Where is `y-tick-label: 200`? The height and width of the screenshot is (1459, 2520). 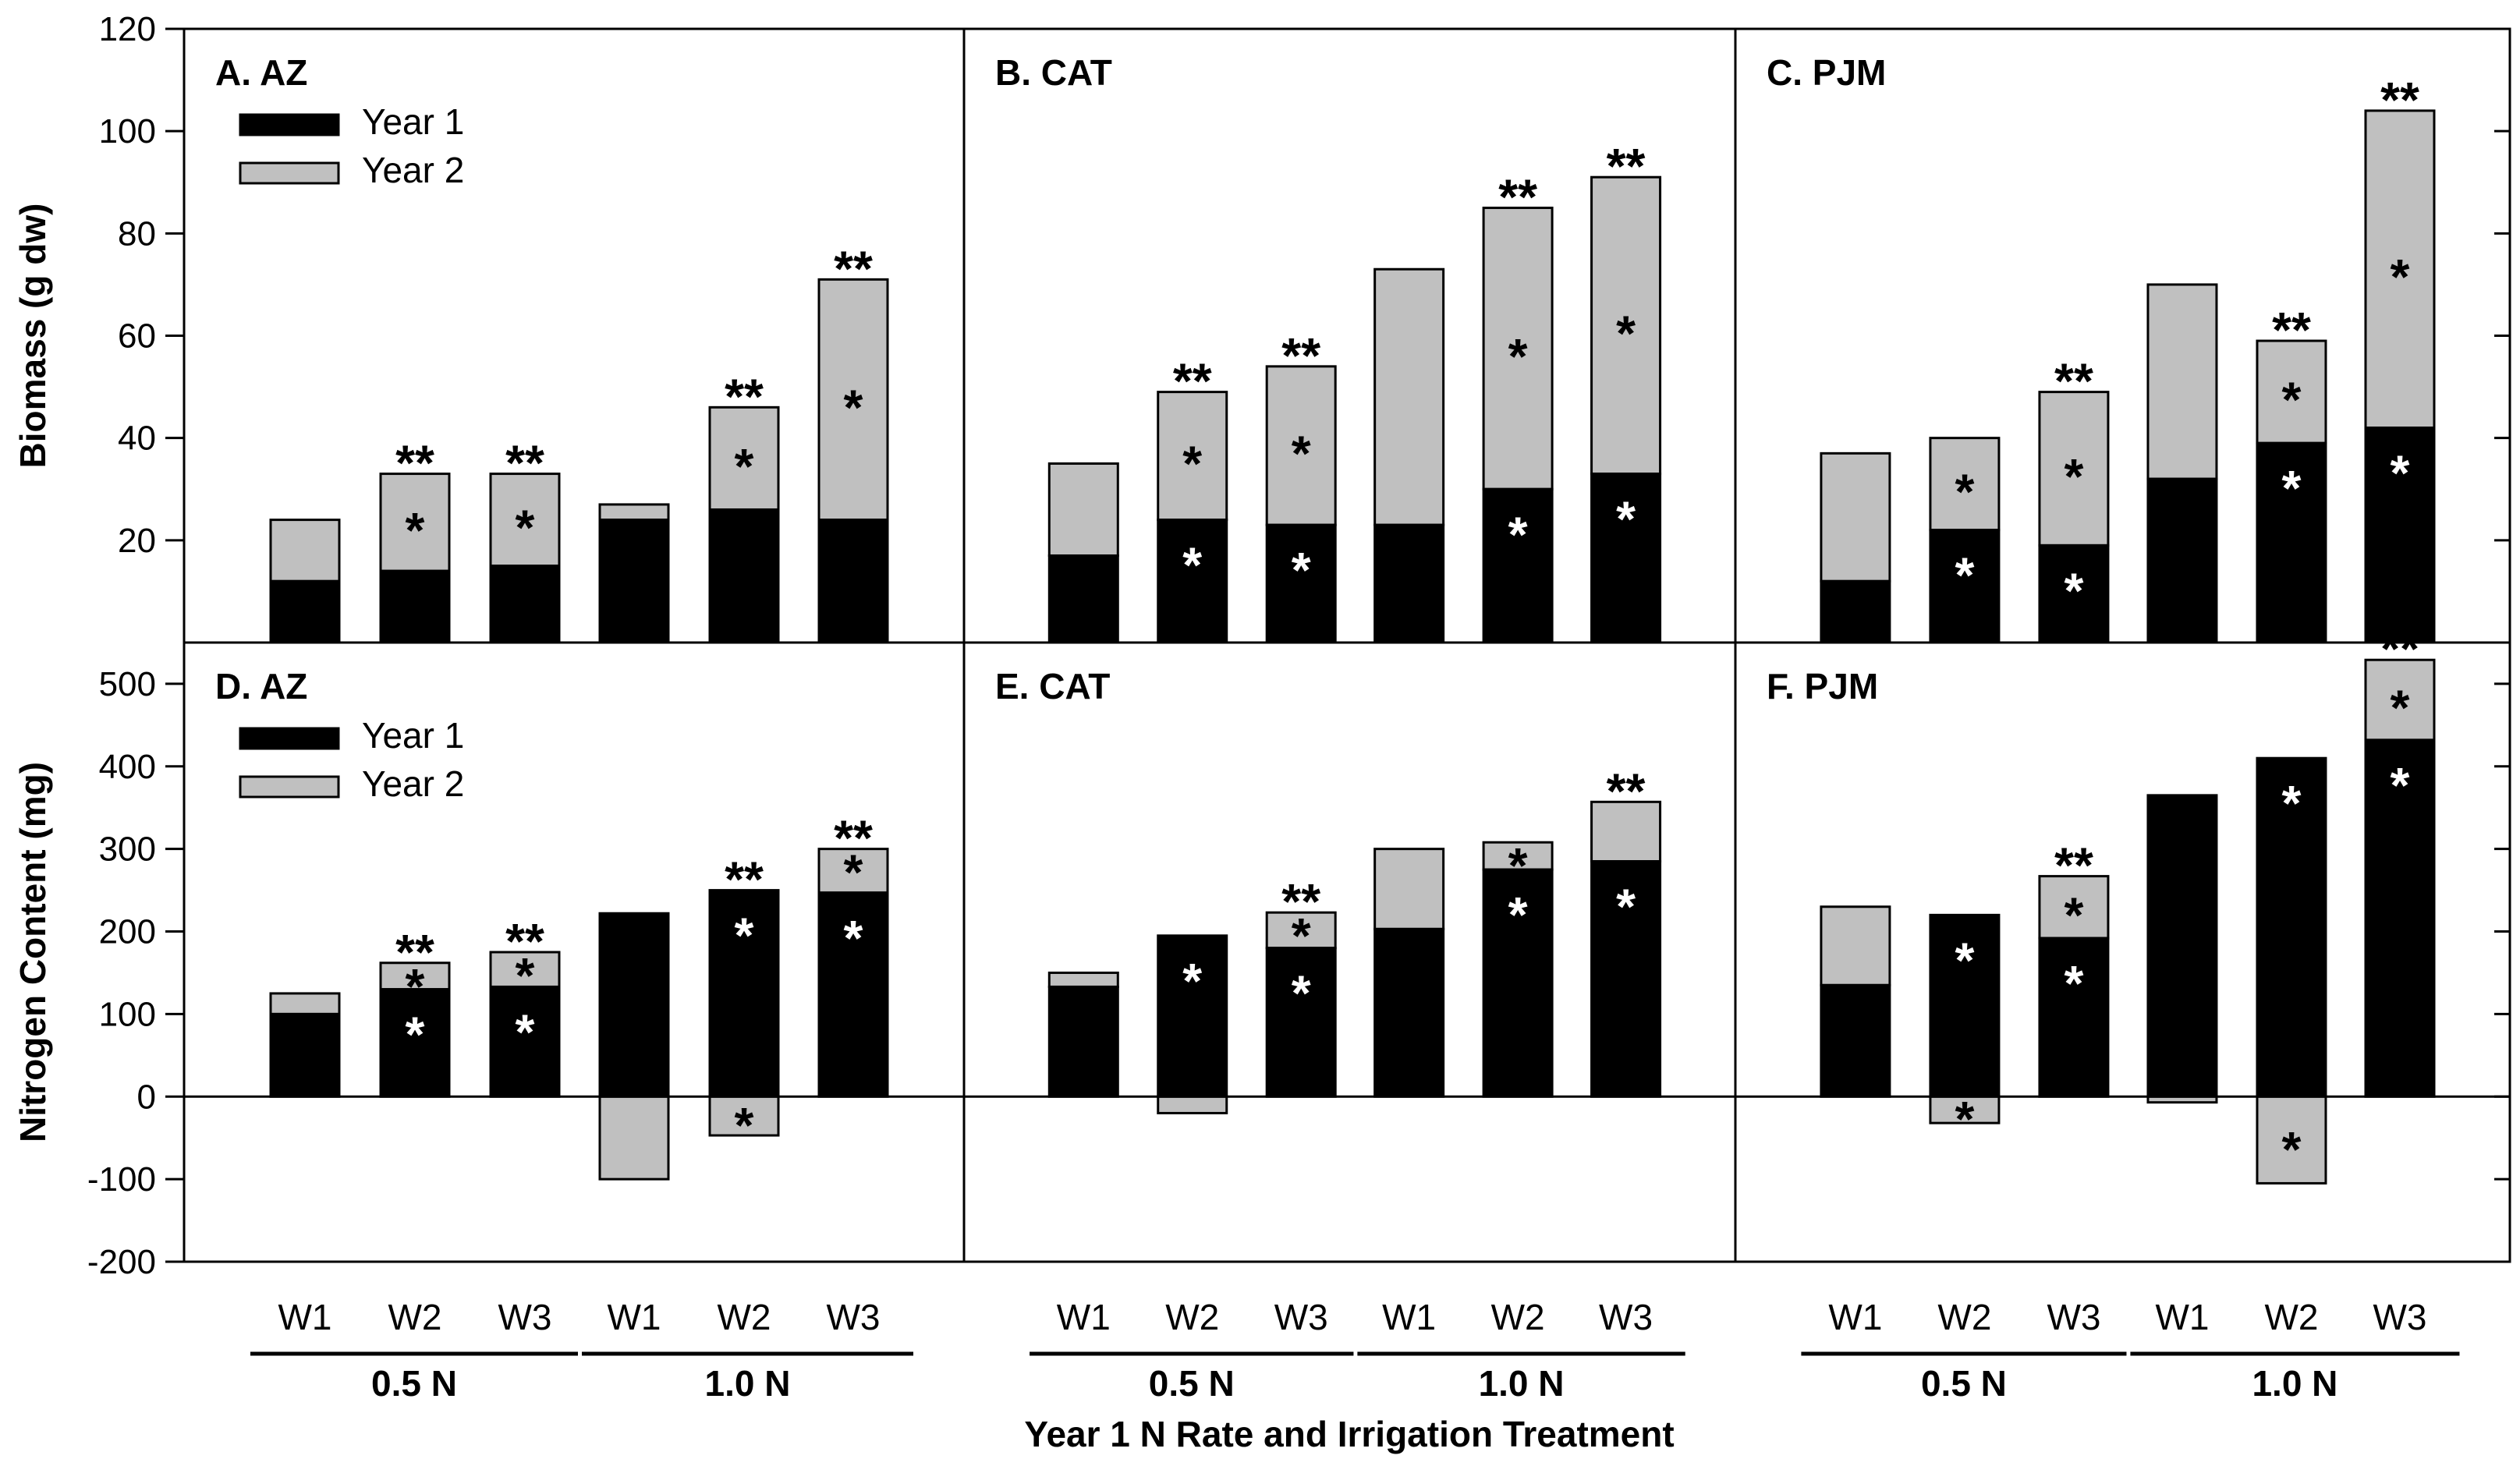
y-tick-label: 200 is located at coordinates (128, 932).